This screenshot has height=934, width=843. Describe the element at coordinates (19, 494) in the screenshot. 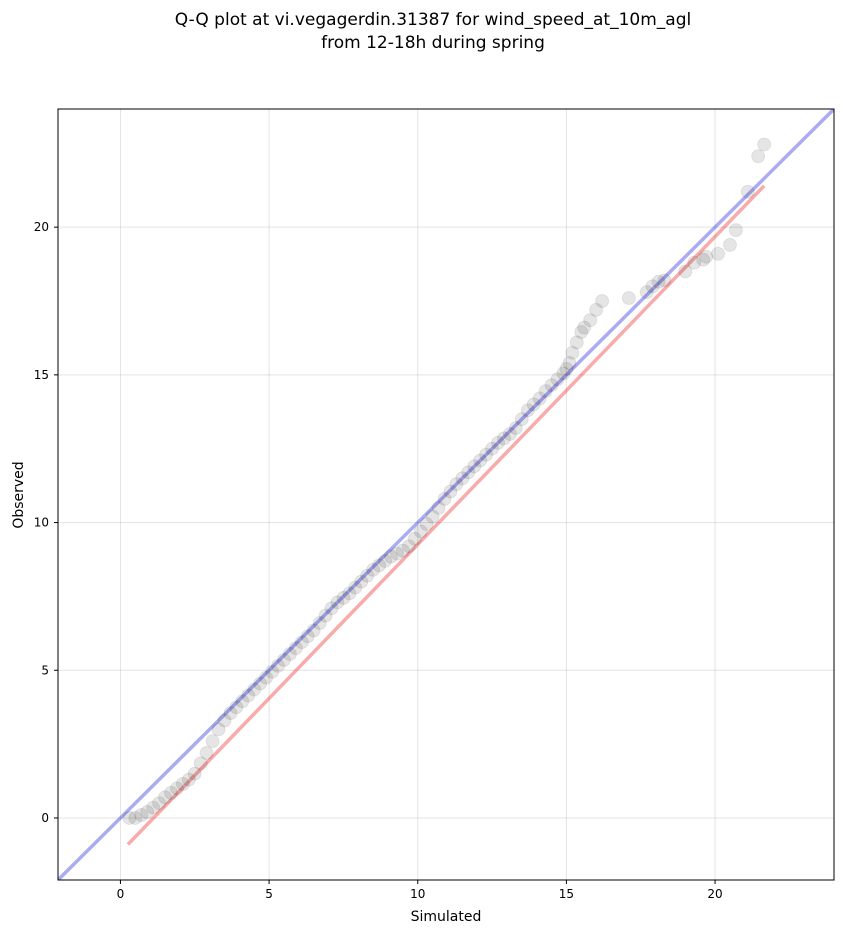

I see `y-axis-label: Observed` at that location.